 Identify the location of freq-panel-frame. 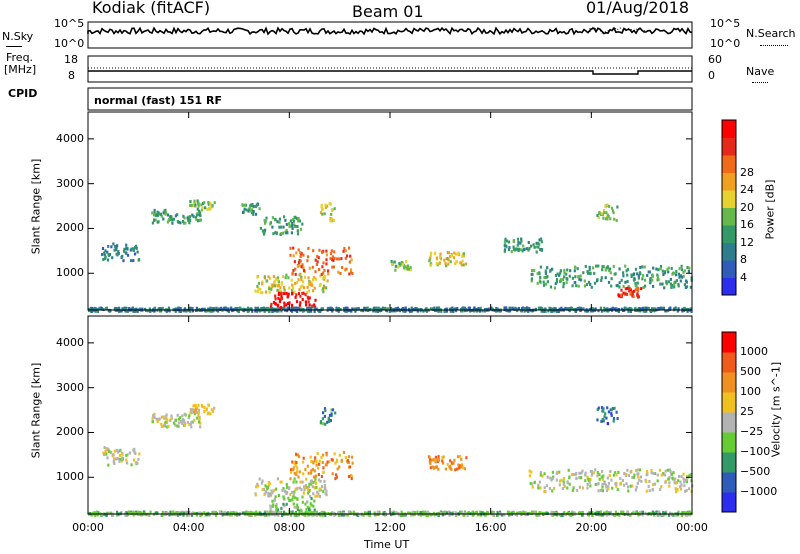
(390, 69).